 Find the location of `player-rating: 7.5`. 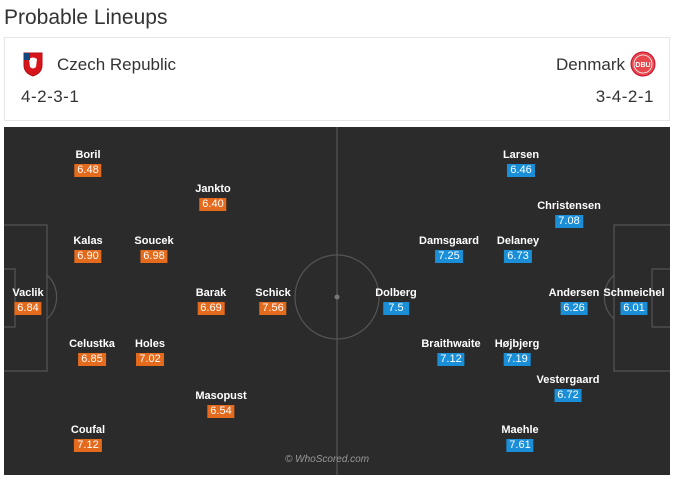

player-rating: 7.5 is located at coordinates (396, 308).